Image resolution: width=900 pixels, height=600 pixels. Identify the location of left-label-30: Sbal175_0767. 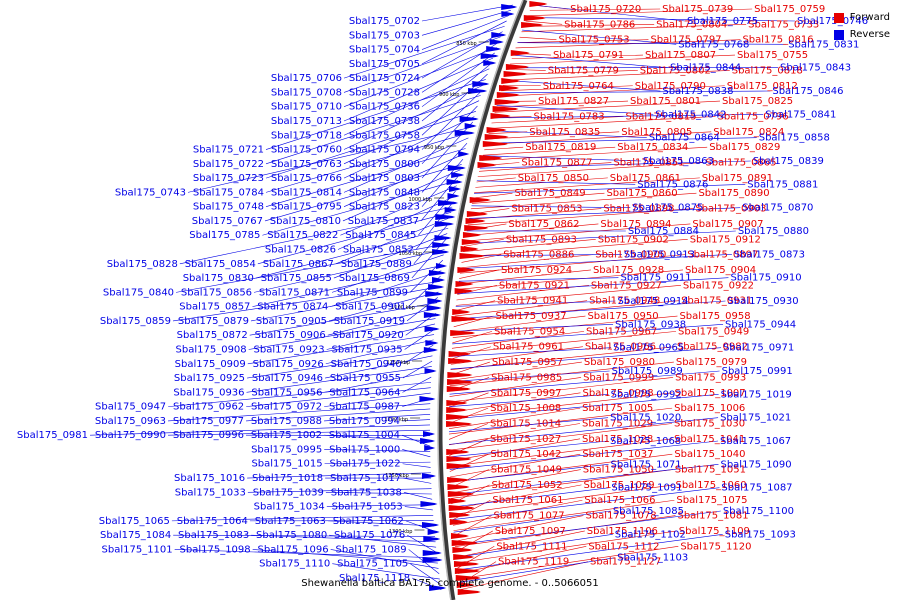
(227, 221).